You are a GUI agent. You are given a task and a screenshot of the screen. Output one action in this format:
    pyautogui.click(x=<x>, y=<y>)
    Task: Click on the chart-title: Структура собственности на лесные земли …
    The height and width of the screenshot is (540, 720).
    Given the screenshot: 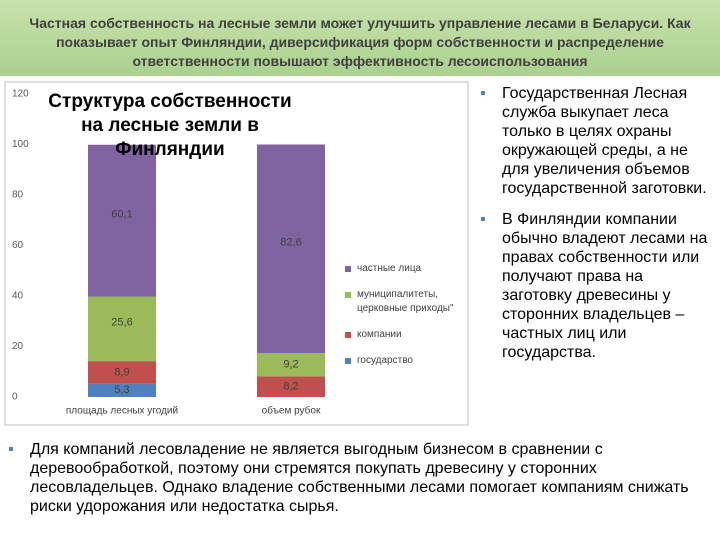 What is the action you would take?
    pyautogui.click(x=170, y=125)
    